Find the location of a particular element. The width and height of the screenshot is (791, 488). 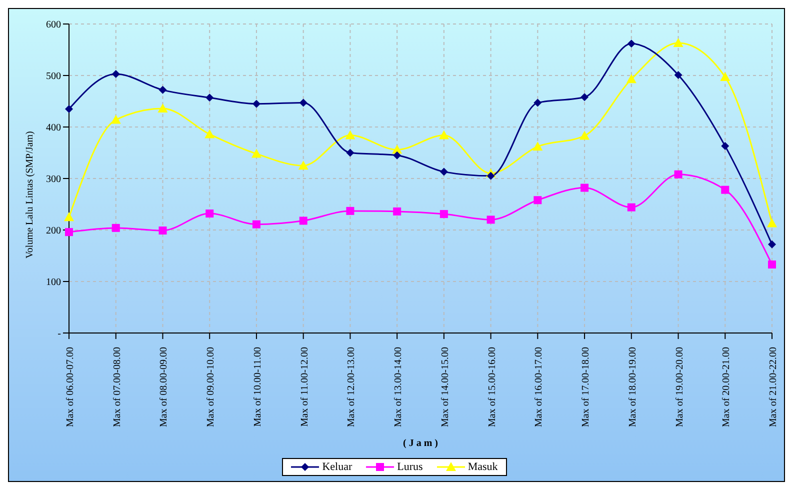

x-tick-label: Max of 17.00-18.00 is located at coordinates (586, 387).